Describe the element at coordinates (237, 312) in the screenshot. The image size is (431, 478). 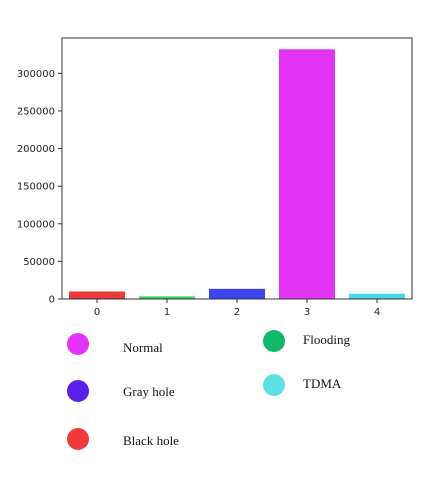
I see `x-tick-label: 2` at that location.